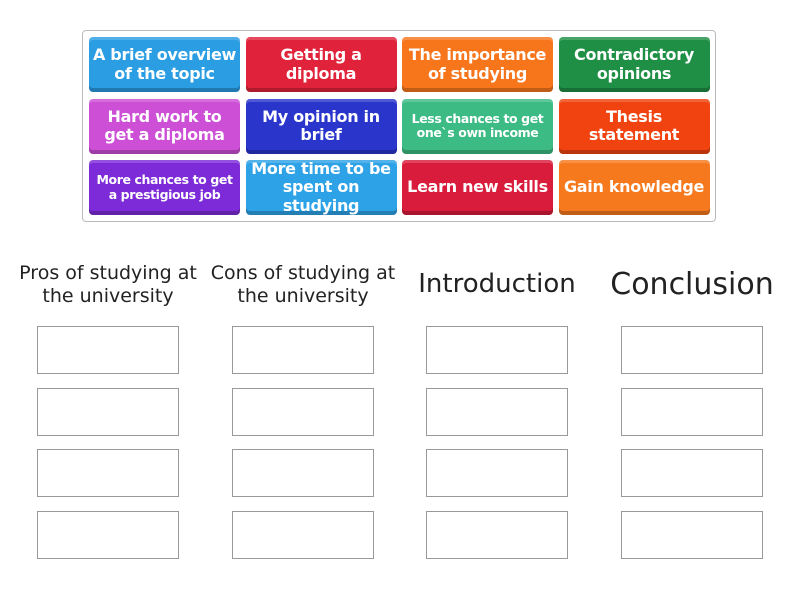 The height and width of the screenshot is (600, 800). Describe the element at coordinates (477, 187) in the screenshot. I see `draggable-tile: Learn new skills` at that location.